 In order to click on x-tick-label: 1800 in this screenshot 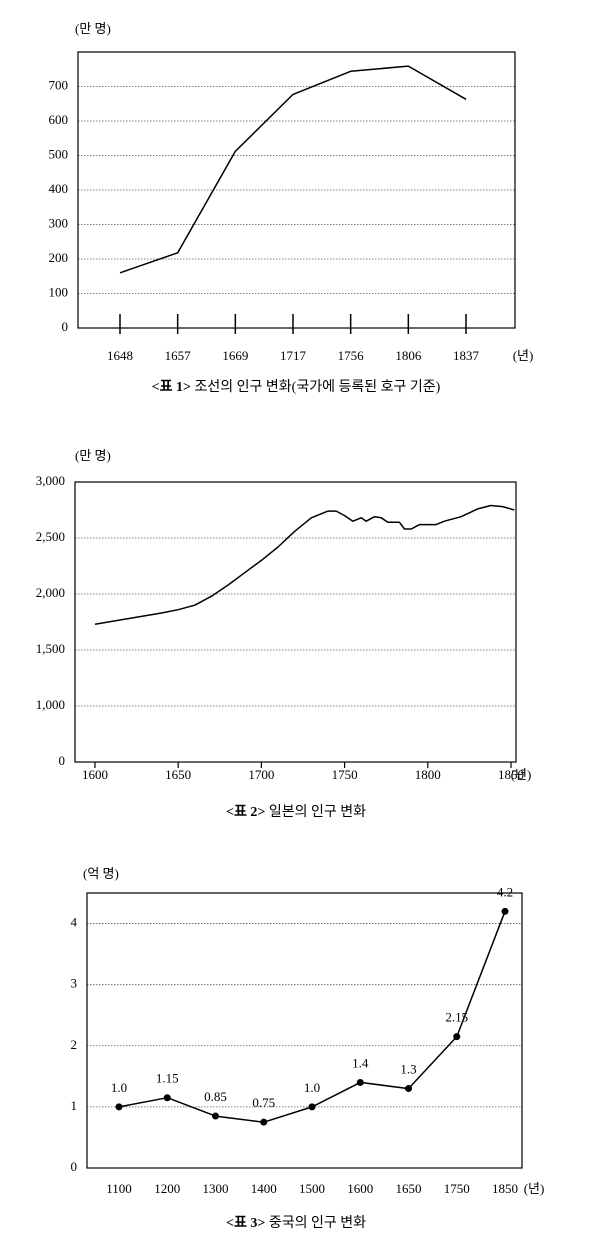, I will do `click(428, 774)`.